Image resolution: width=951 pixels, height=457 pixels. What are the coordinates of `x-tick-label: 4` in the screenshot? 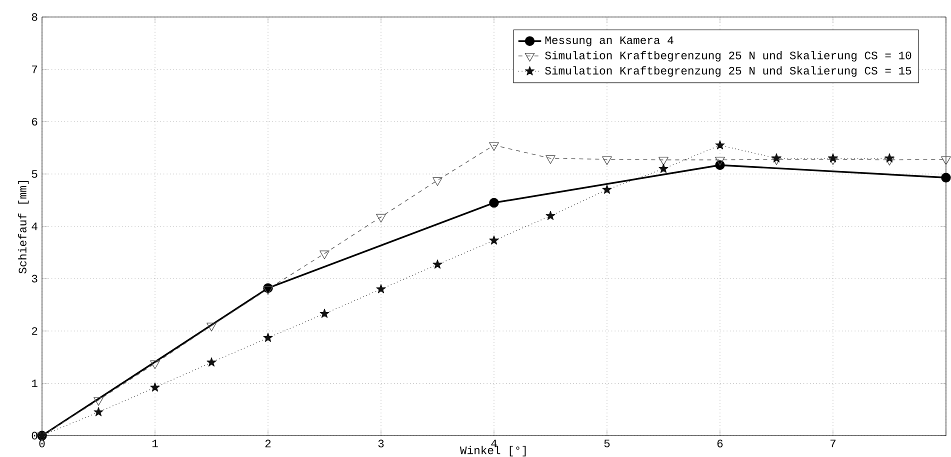 It's located at (494, 444).